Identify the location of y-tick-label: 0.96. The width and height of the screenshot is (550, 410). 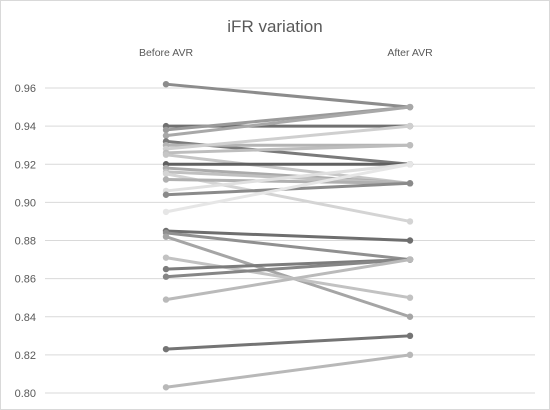
(25, 89).